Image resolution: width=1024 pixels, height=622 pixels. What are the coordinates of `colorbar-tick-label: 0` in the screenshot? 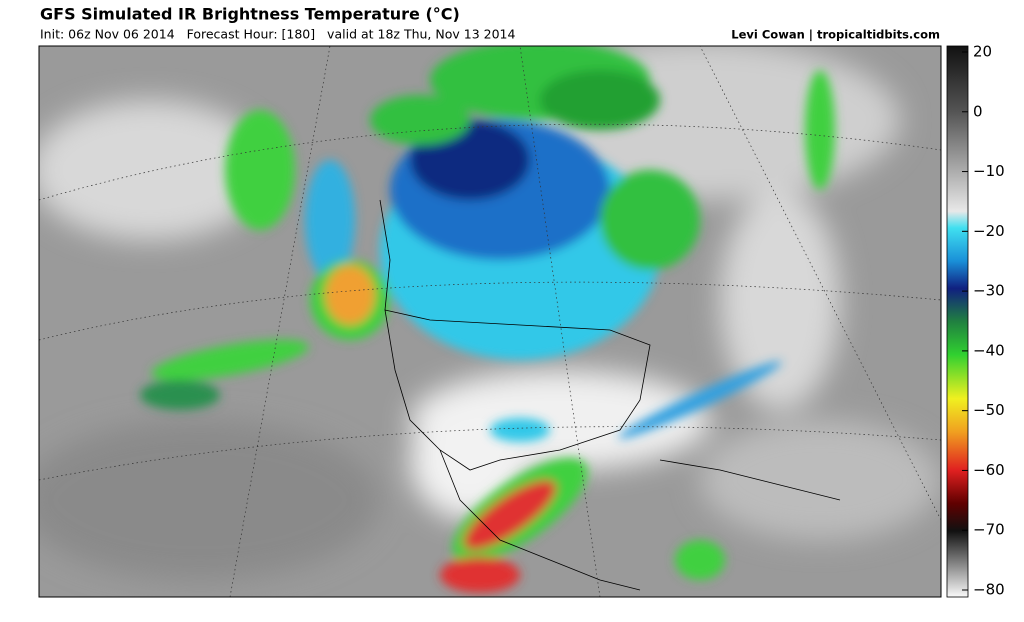 It's located at (978, 111).